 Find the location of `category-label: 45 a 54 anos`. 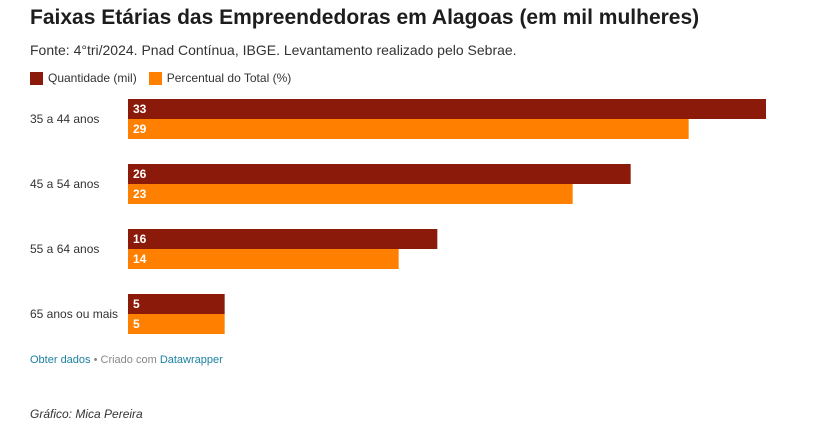

category-label: 45 a 54 anos is located at coordinates (64, 184).